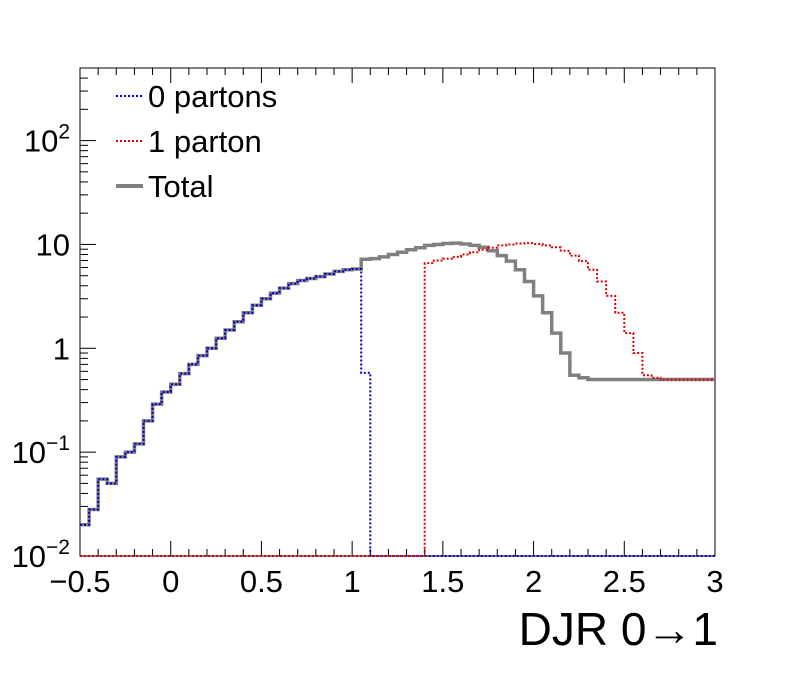 Image resolution: width=796 pixels, height=677 pixels. Describe the element at coordinates (47, 140) in the screenshot. I see `y-tick-label: 10²` at that location.